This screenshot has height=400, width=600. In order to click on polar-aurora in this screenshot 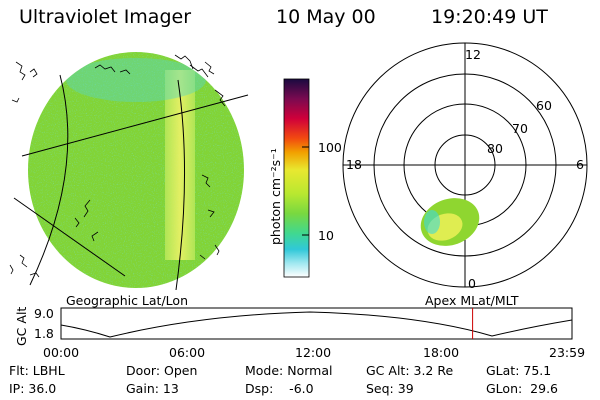, I will do `click(450, 222)`.